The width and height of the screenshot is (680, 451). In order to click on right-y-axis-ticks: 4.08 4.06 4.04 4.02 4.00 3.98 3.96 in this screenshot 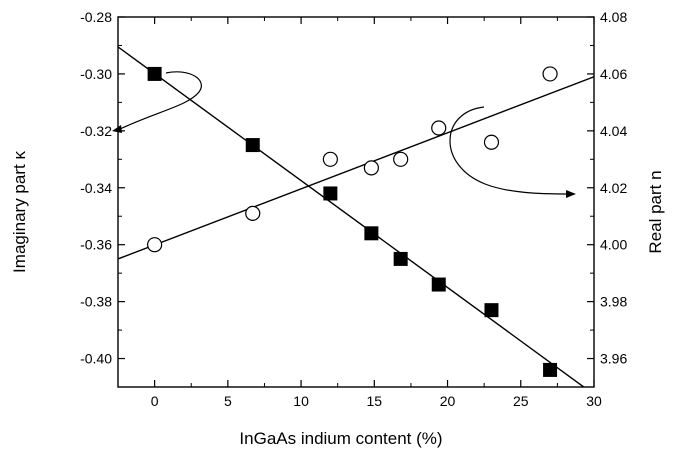, I will do `click(607, 188)`.